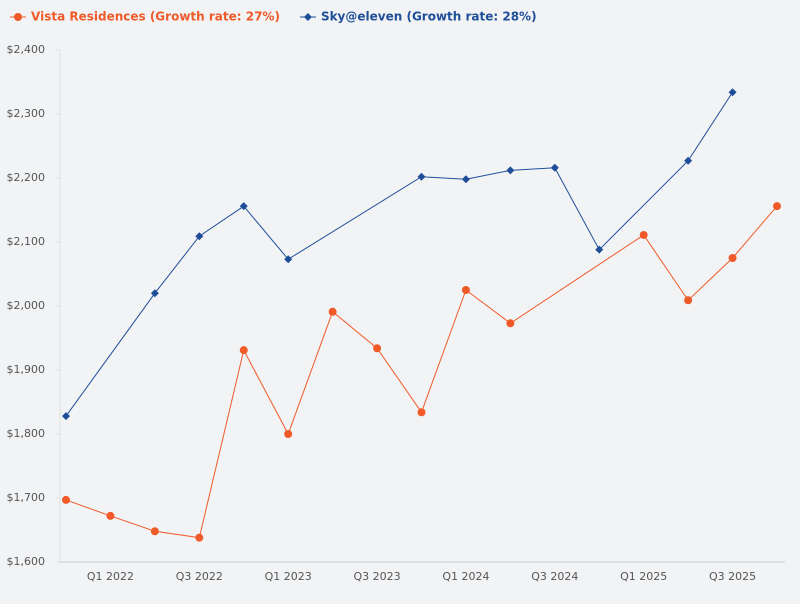 This screenshot has height=604, width=800. What do you see at coordinates (554, 576) in the screenshot?
I see `x-tick-label: Q3 2024` at bounding box center [554, 576].